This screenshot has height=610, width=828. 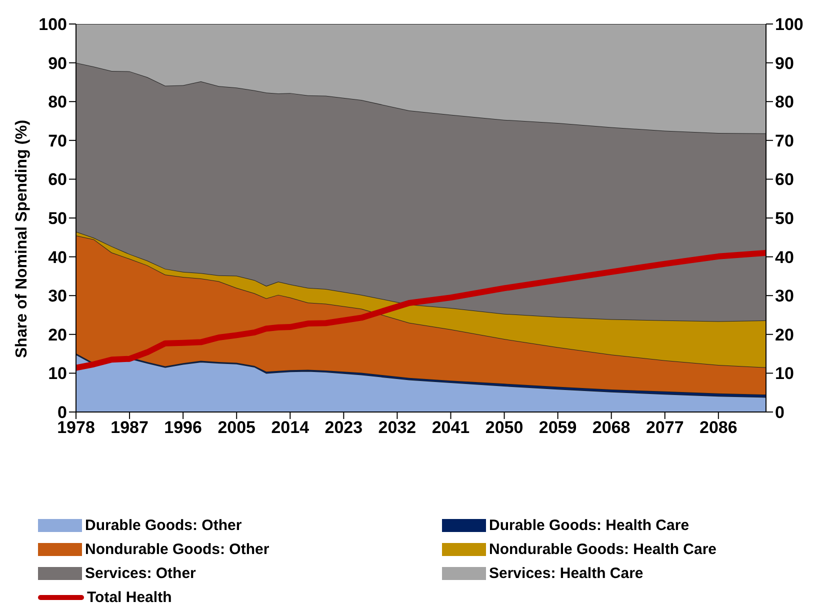 What do you see at coordinates (719, 428) in the screenshot?
I see `x-tick-label: 2086` at bounding box center [719, 428].